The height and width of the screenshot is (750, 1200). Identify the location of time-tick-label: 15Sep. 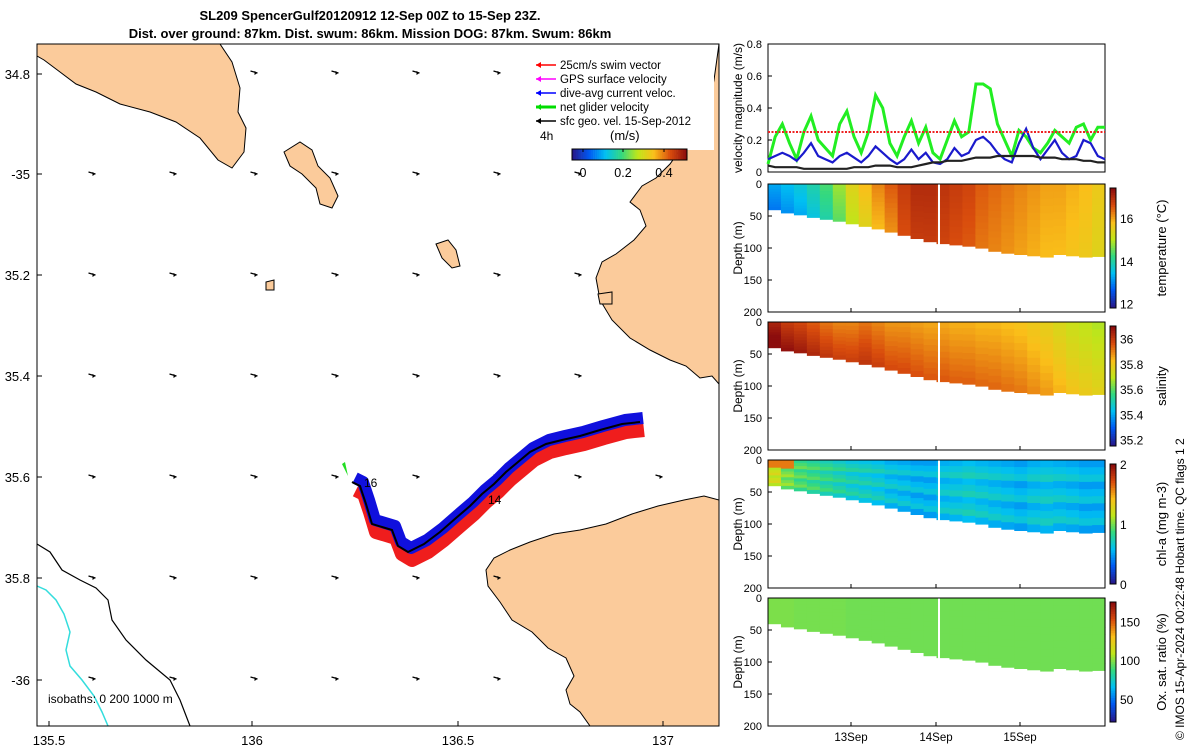
(1019, 738).